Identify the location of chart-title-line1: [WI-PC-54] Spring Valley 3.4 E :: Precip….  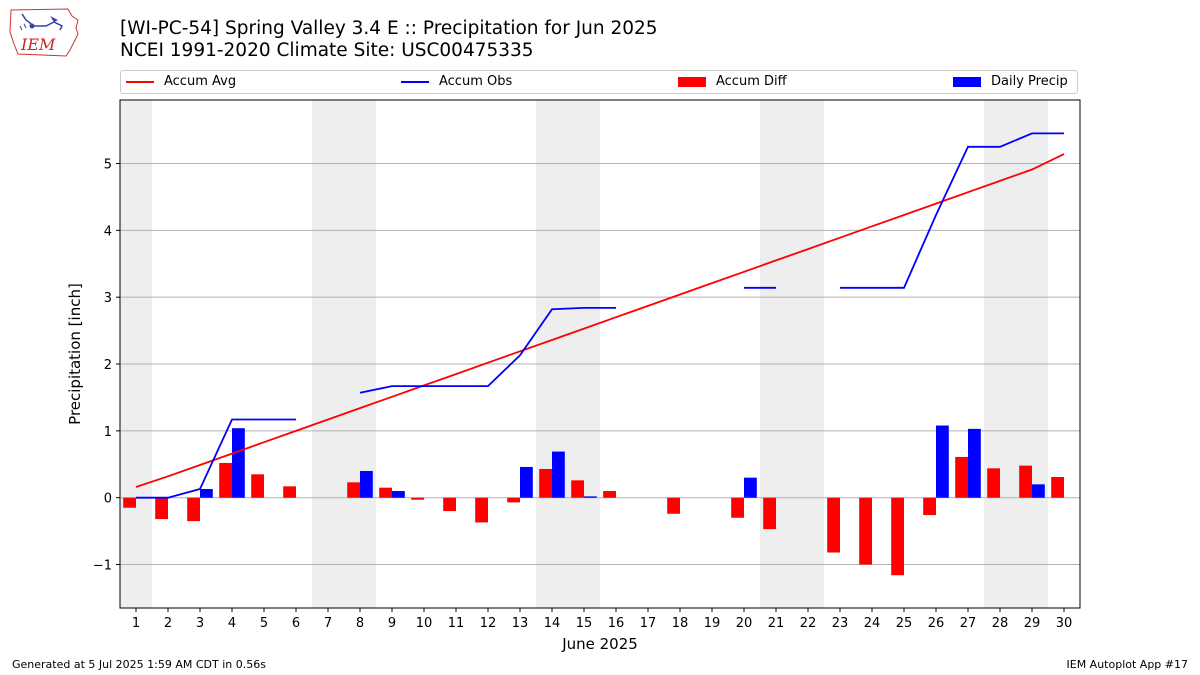
(389, 28).